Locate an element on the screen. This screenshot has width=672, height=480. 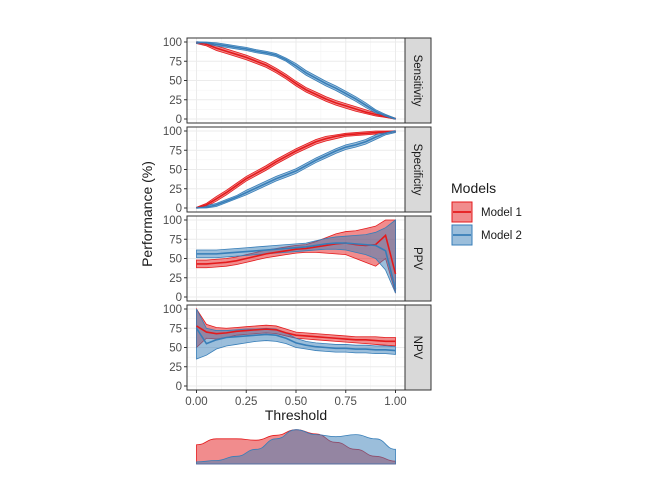
strip-label: PPV is located at coordinates (417, 258).